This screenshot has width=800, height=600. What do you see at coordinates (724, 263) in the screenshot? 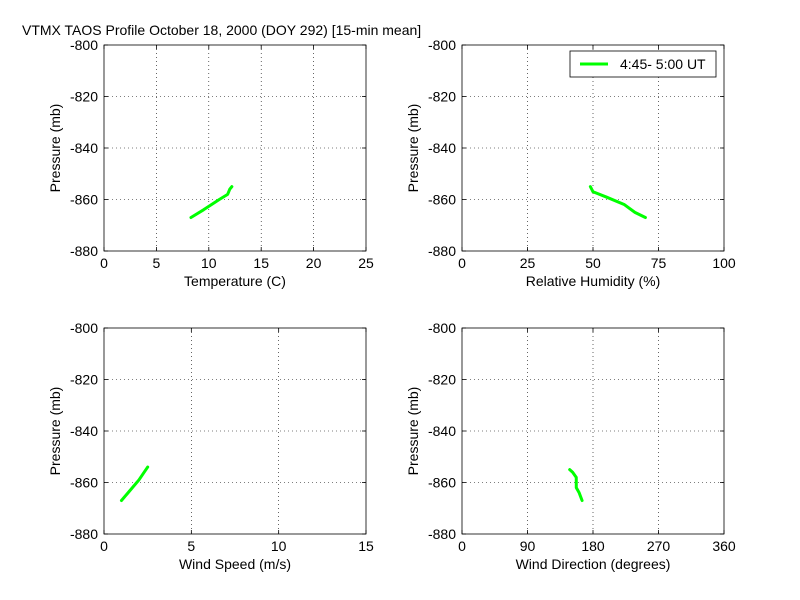
I see `x-tick-label: 100` at bounding box center [724, 263].